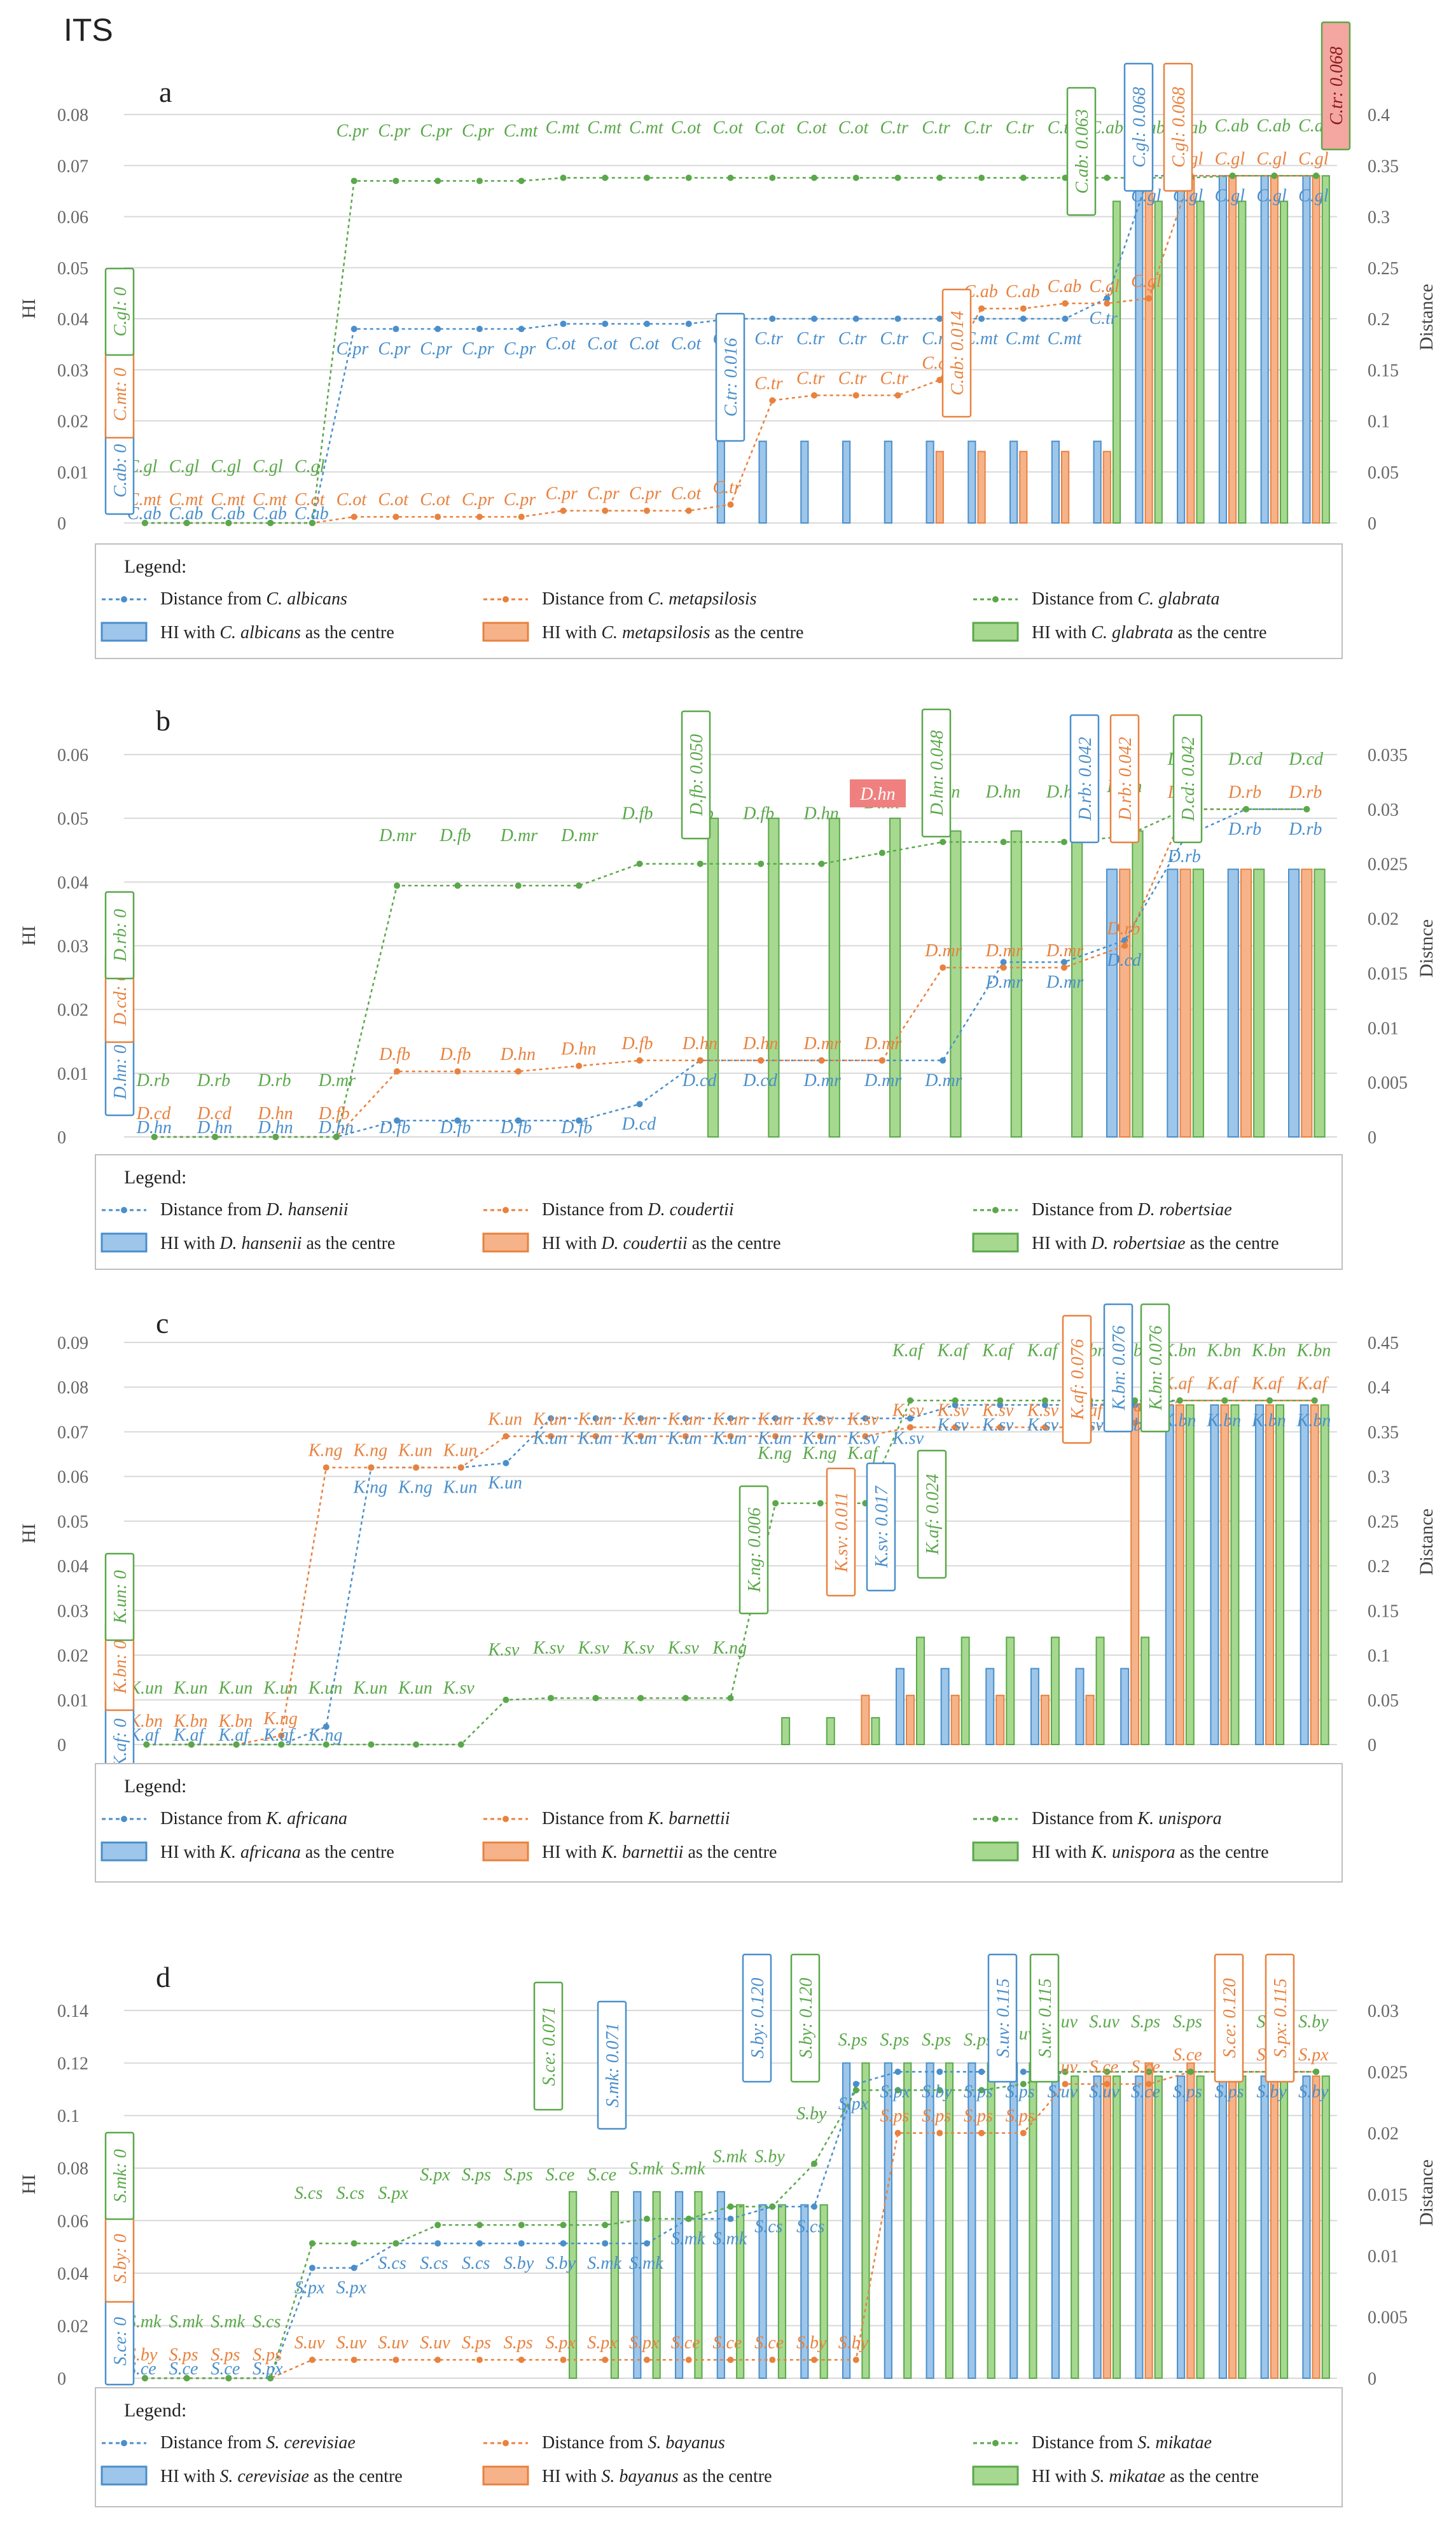 This screenshot has width=1456, height=2522. Describe the element at coordinates (1268, 1420) in the screenshot. I see `point-label-blue: K.bn` at that location.